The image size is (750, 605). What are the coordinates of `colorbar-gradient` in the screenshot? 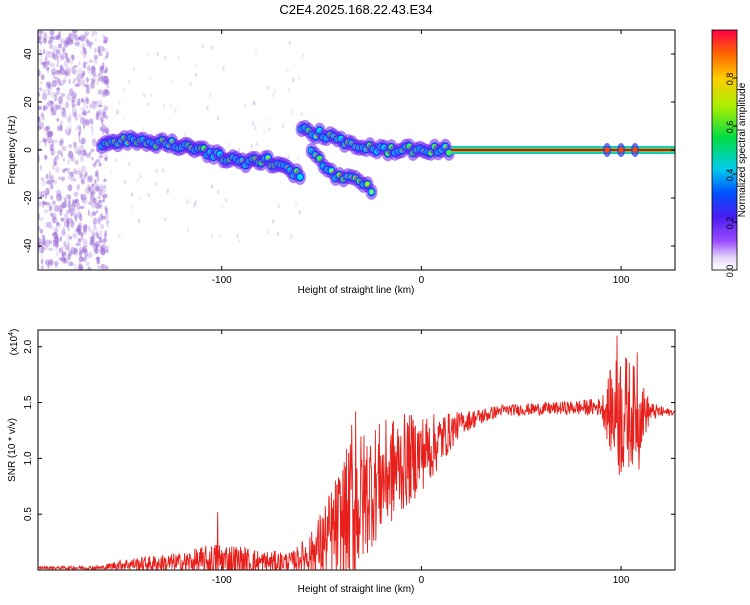 It's located at (724, 150).